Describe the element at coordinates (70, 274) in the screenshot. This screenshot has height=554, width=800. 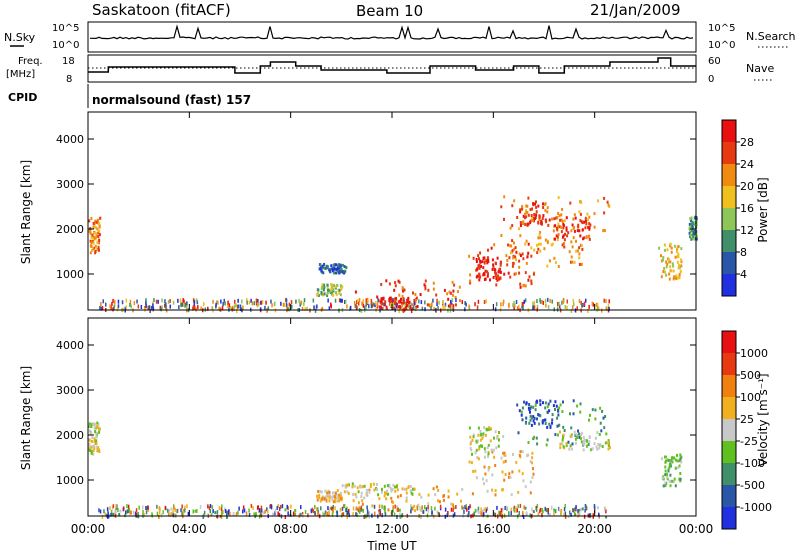
I see `y-tick-label: 1000` at that location.